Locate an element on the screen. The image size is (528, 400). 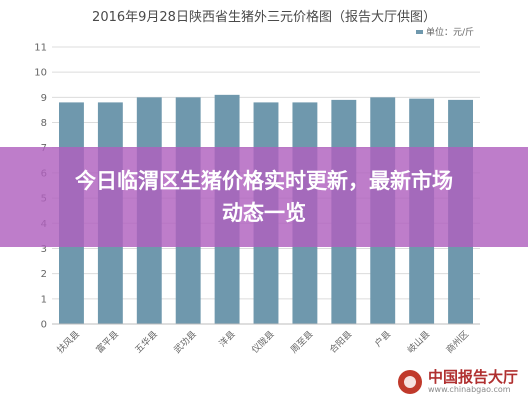
watermark-logo-icon is located at coordinates (409, 381).